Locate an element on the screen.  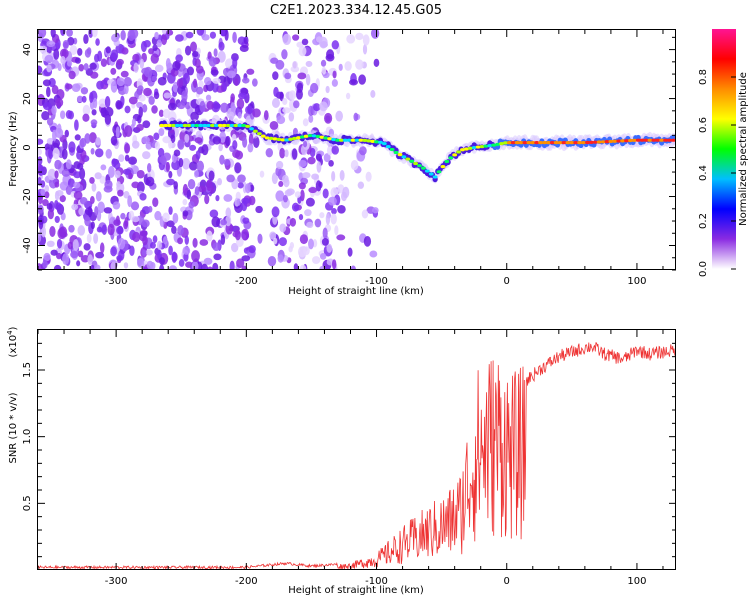
snr-multiplier-close: ) is located at coordinates (13, 328).